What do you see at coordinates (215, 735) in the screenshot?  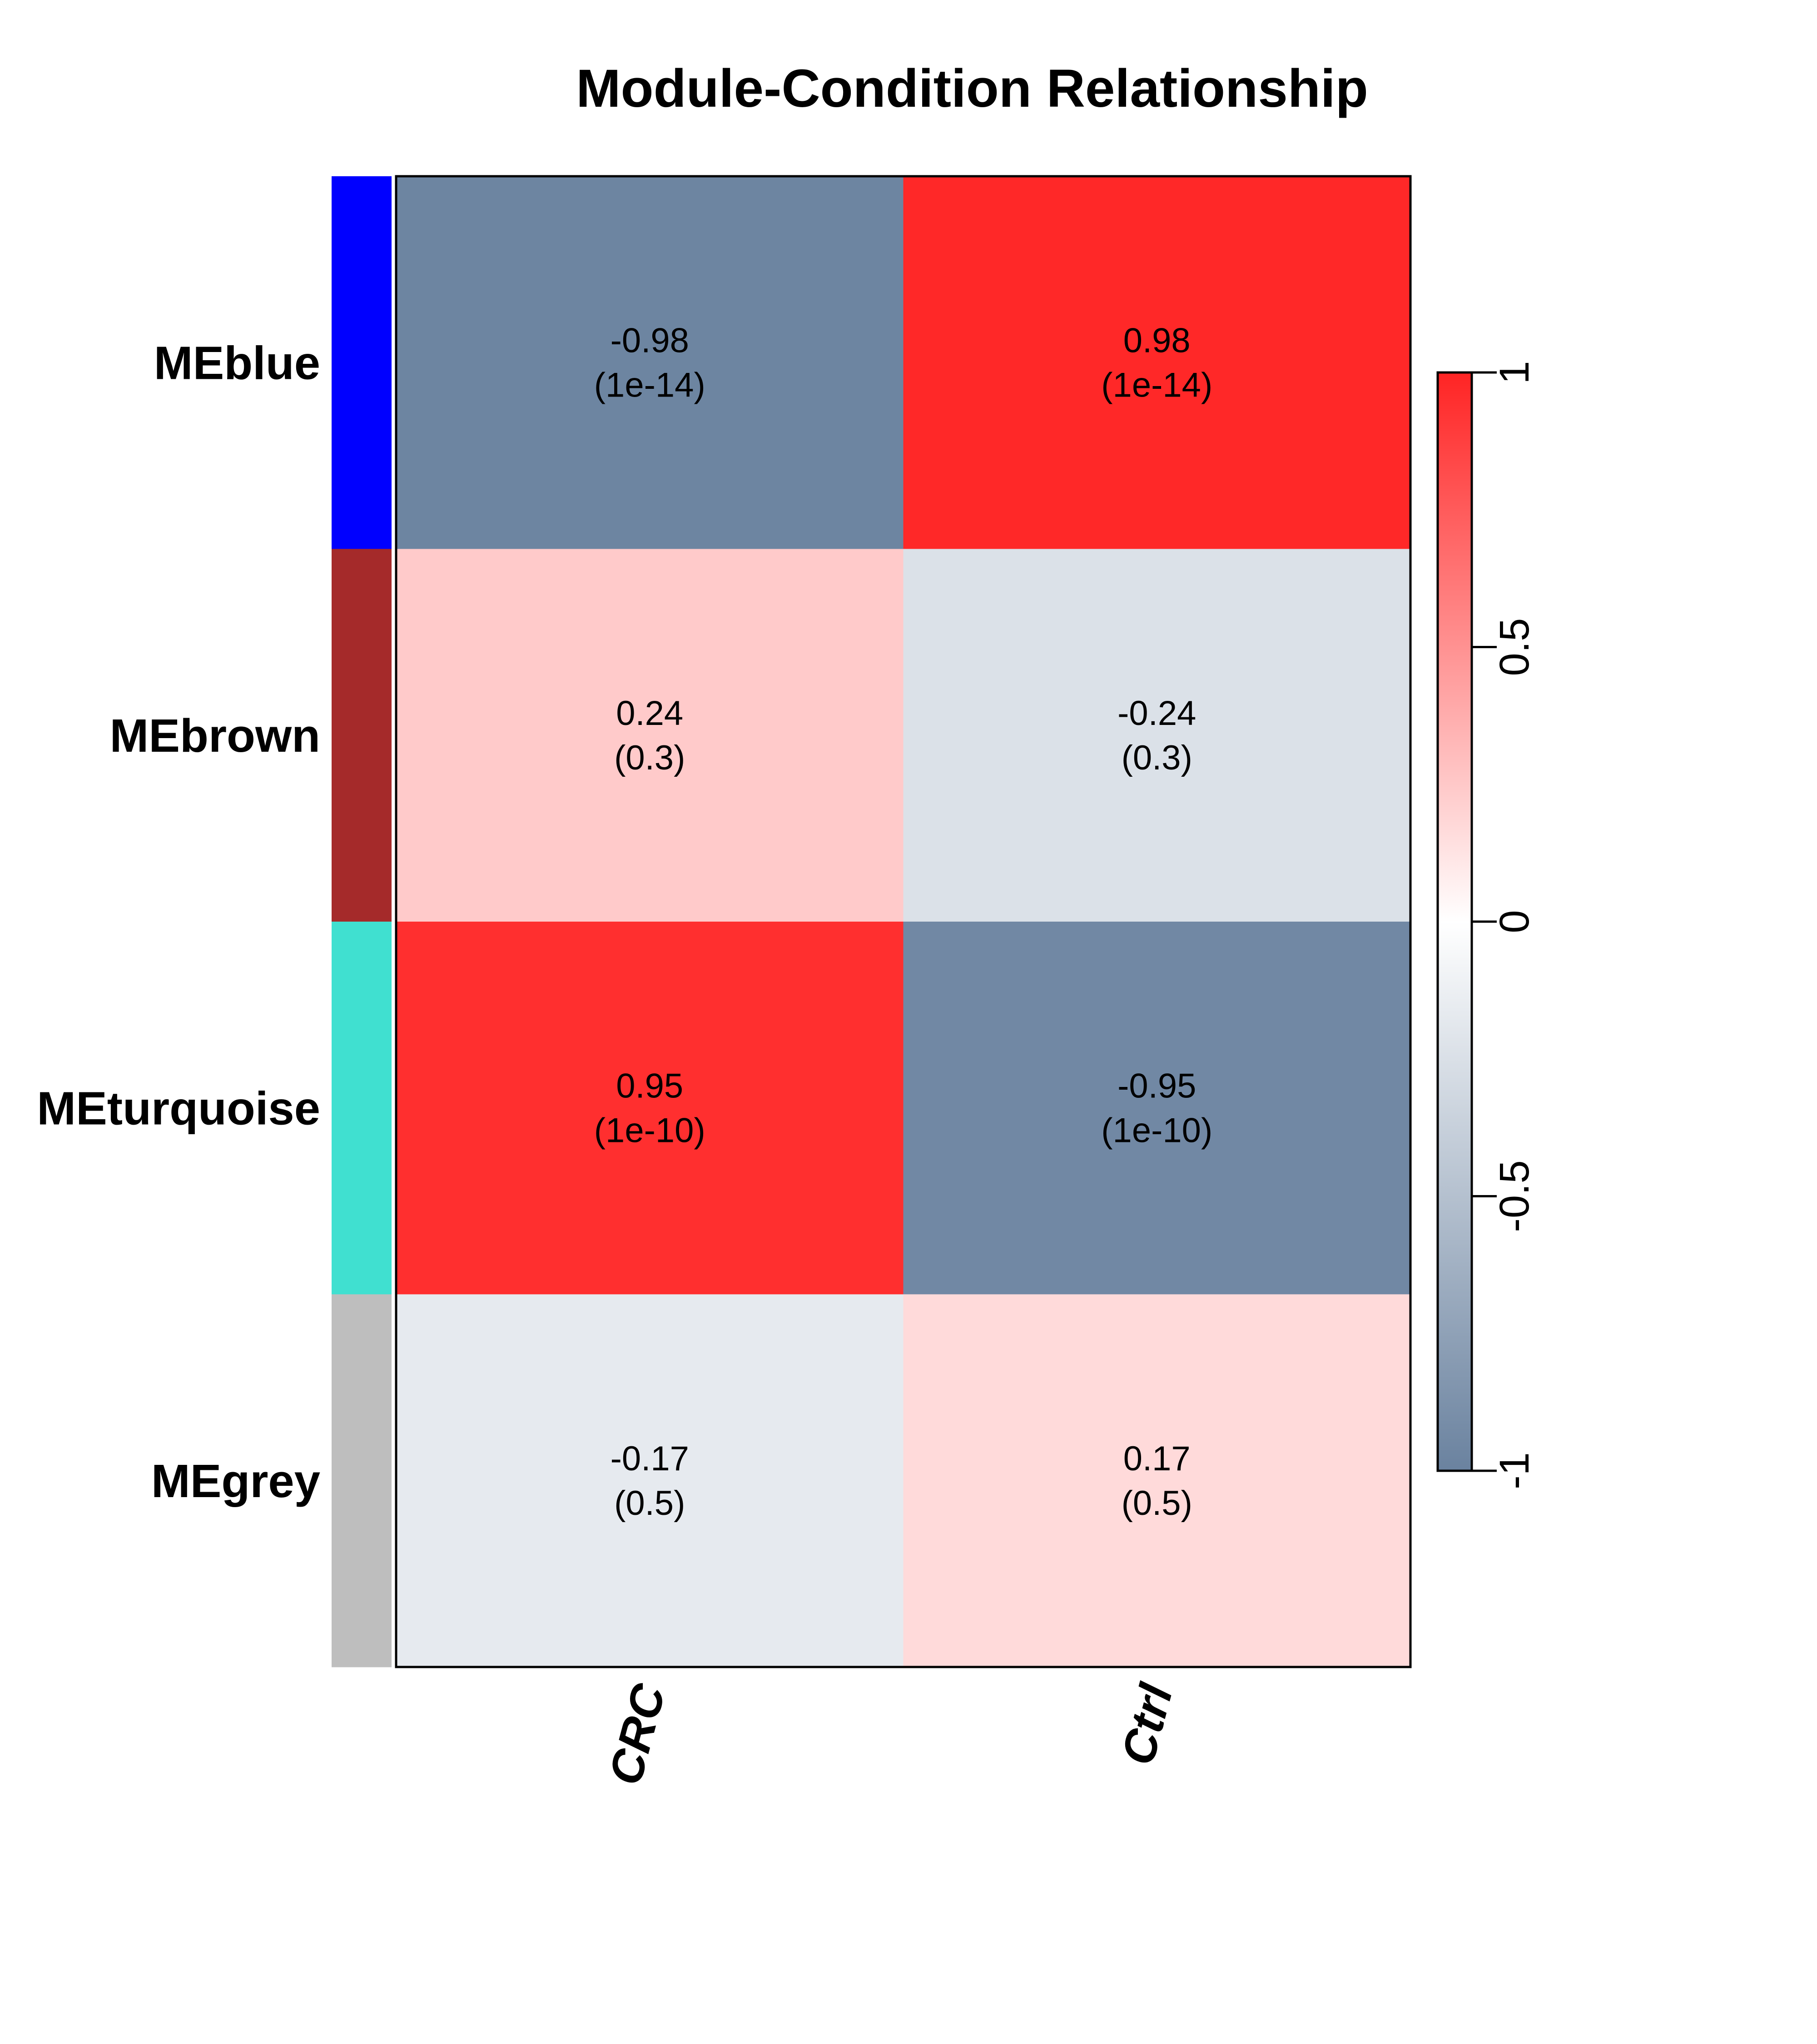 I see `row-label: MEbrown` at bounding box center [215, 735].